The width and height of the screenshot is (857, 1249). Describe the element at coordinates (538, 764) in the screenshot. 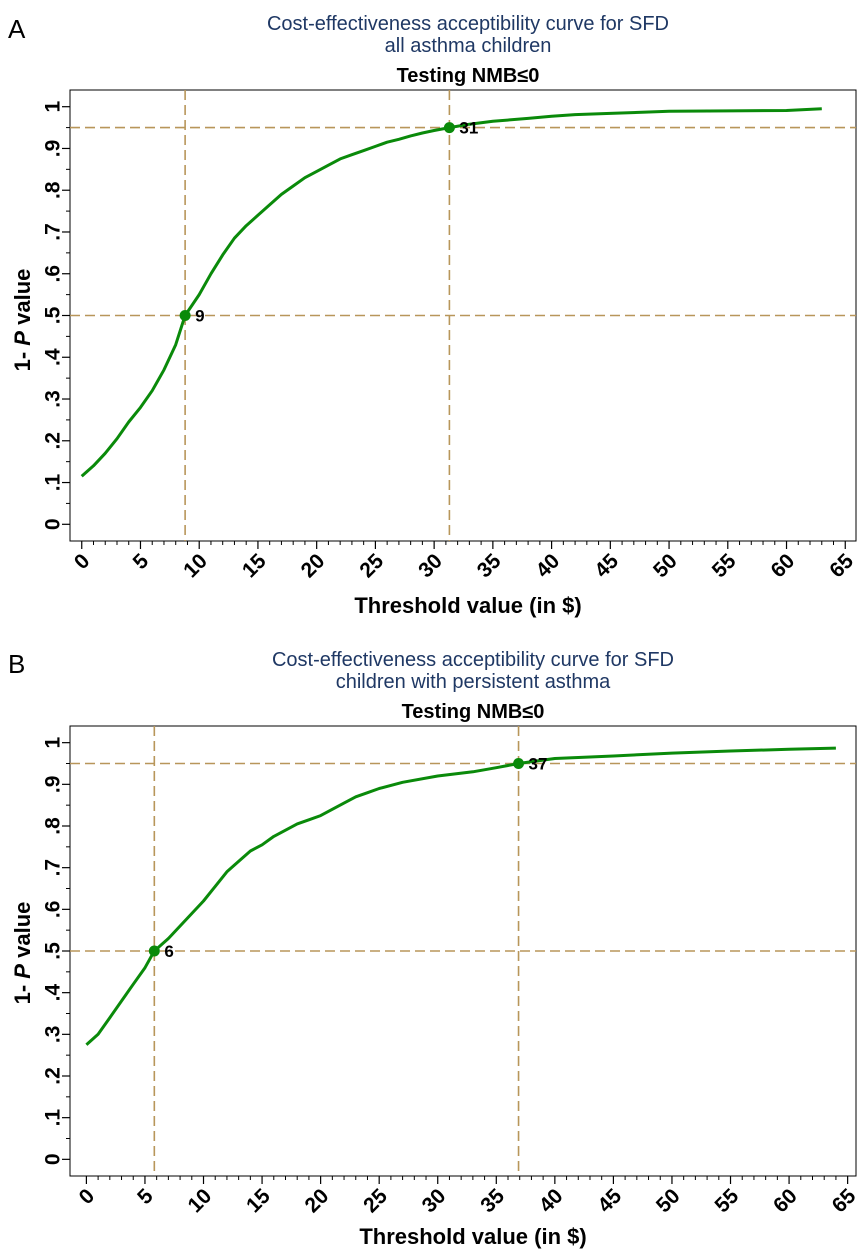

I see `panel-b-marked-point-label: 37` at that location.